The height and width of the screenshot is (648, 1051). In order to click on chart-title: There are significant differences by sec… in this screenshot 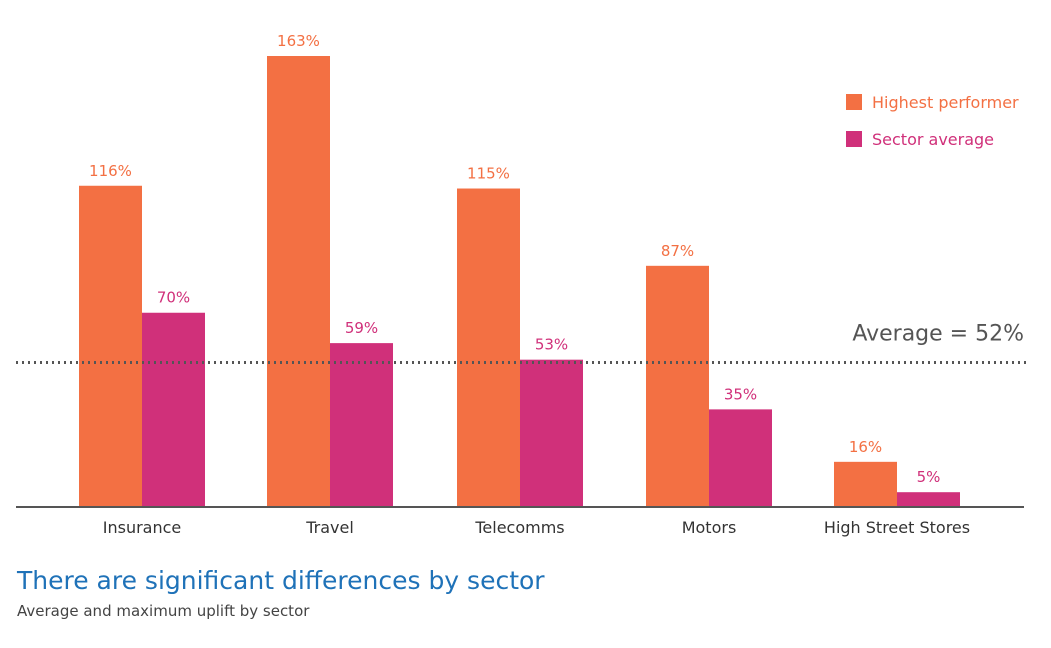, I will do `click(281, 580)`.